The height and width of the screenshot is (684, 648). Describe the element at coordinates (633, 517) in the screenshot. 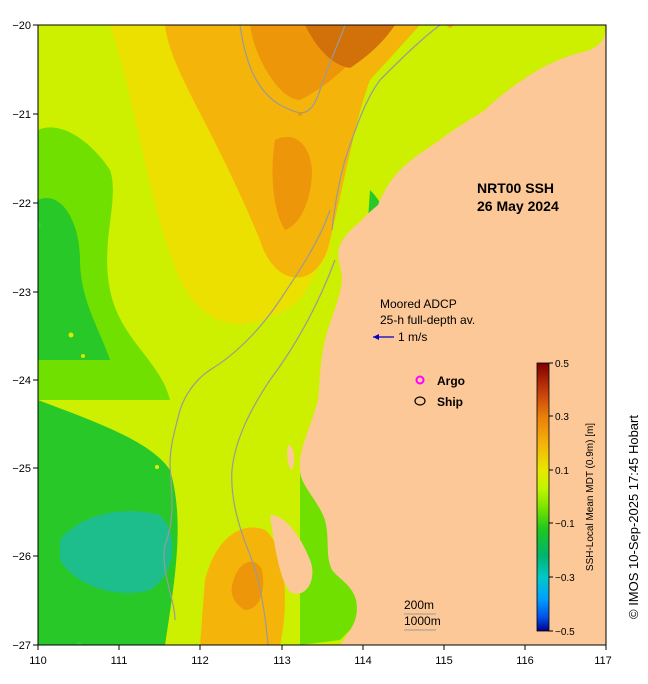

I see `credit-text: © IMOS 10-Sep-2025 17:45 Hobart` at that location.